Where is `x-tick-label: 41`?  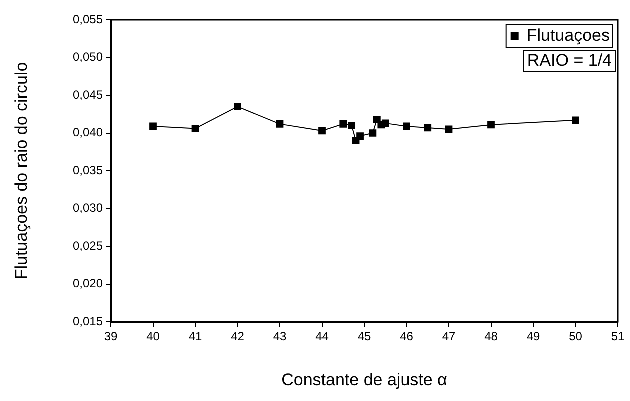 x-tick-label: 41 is located at coordinates (195, 337).